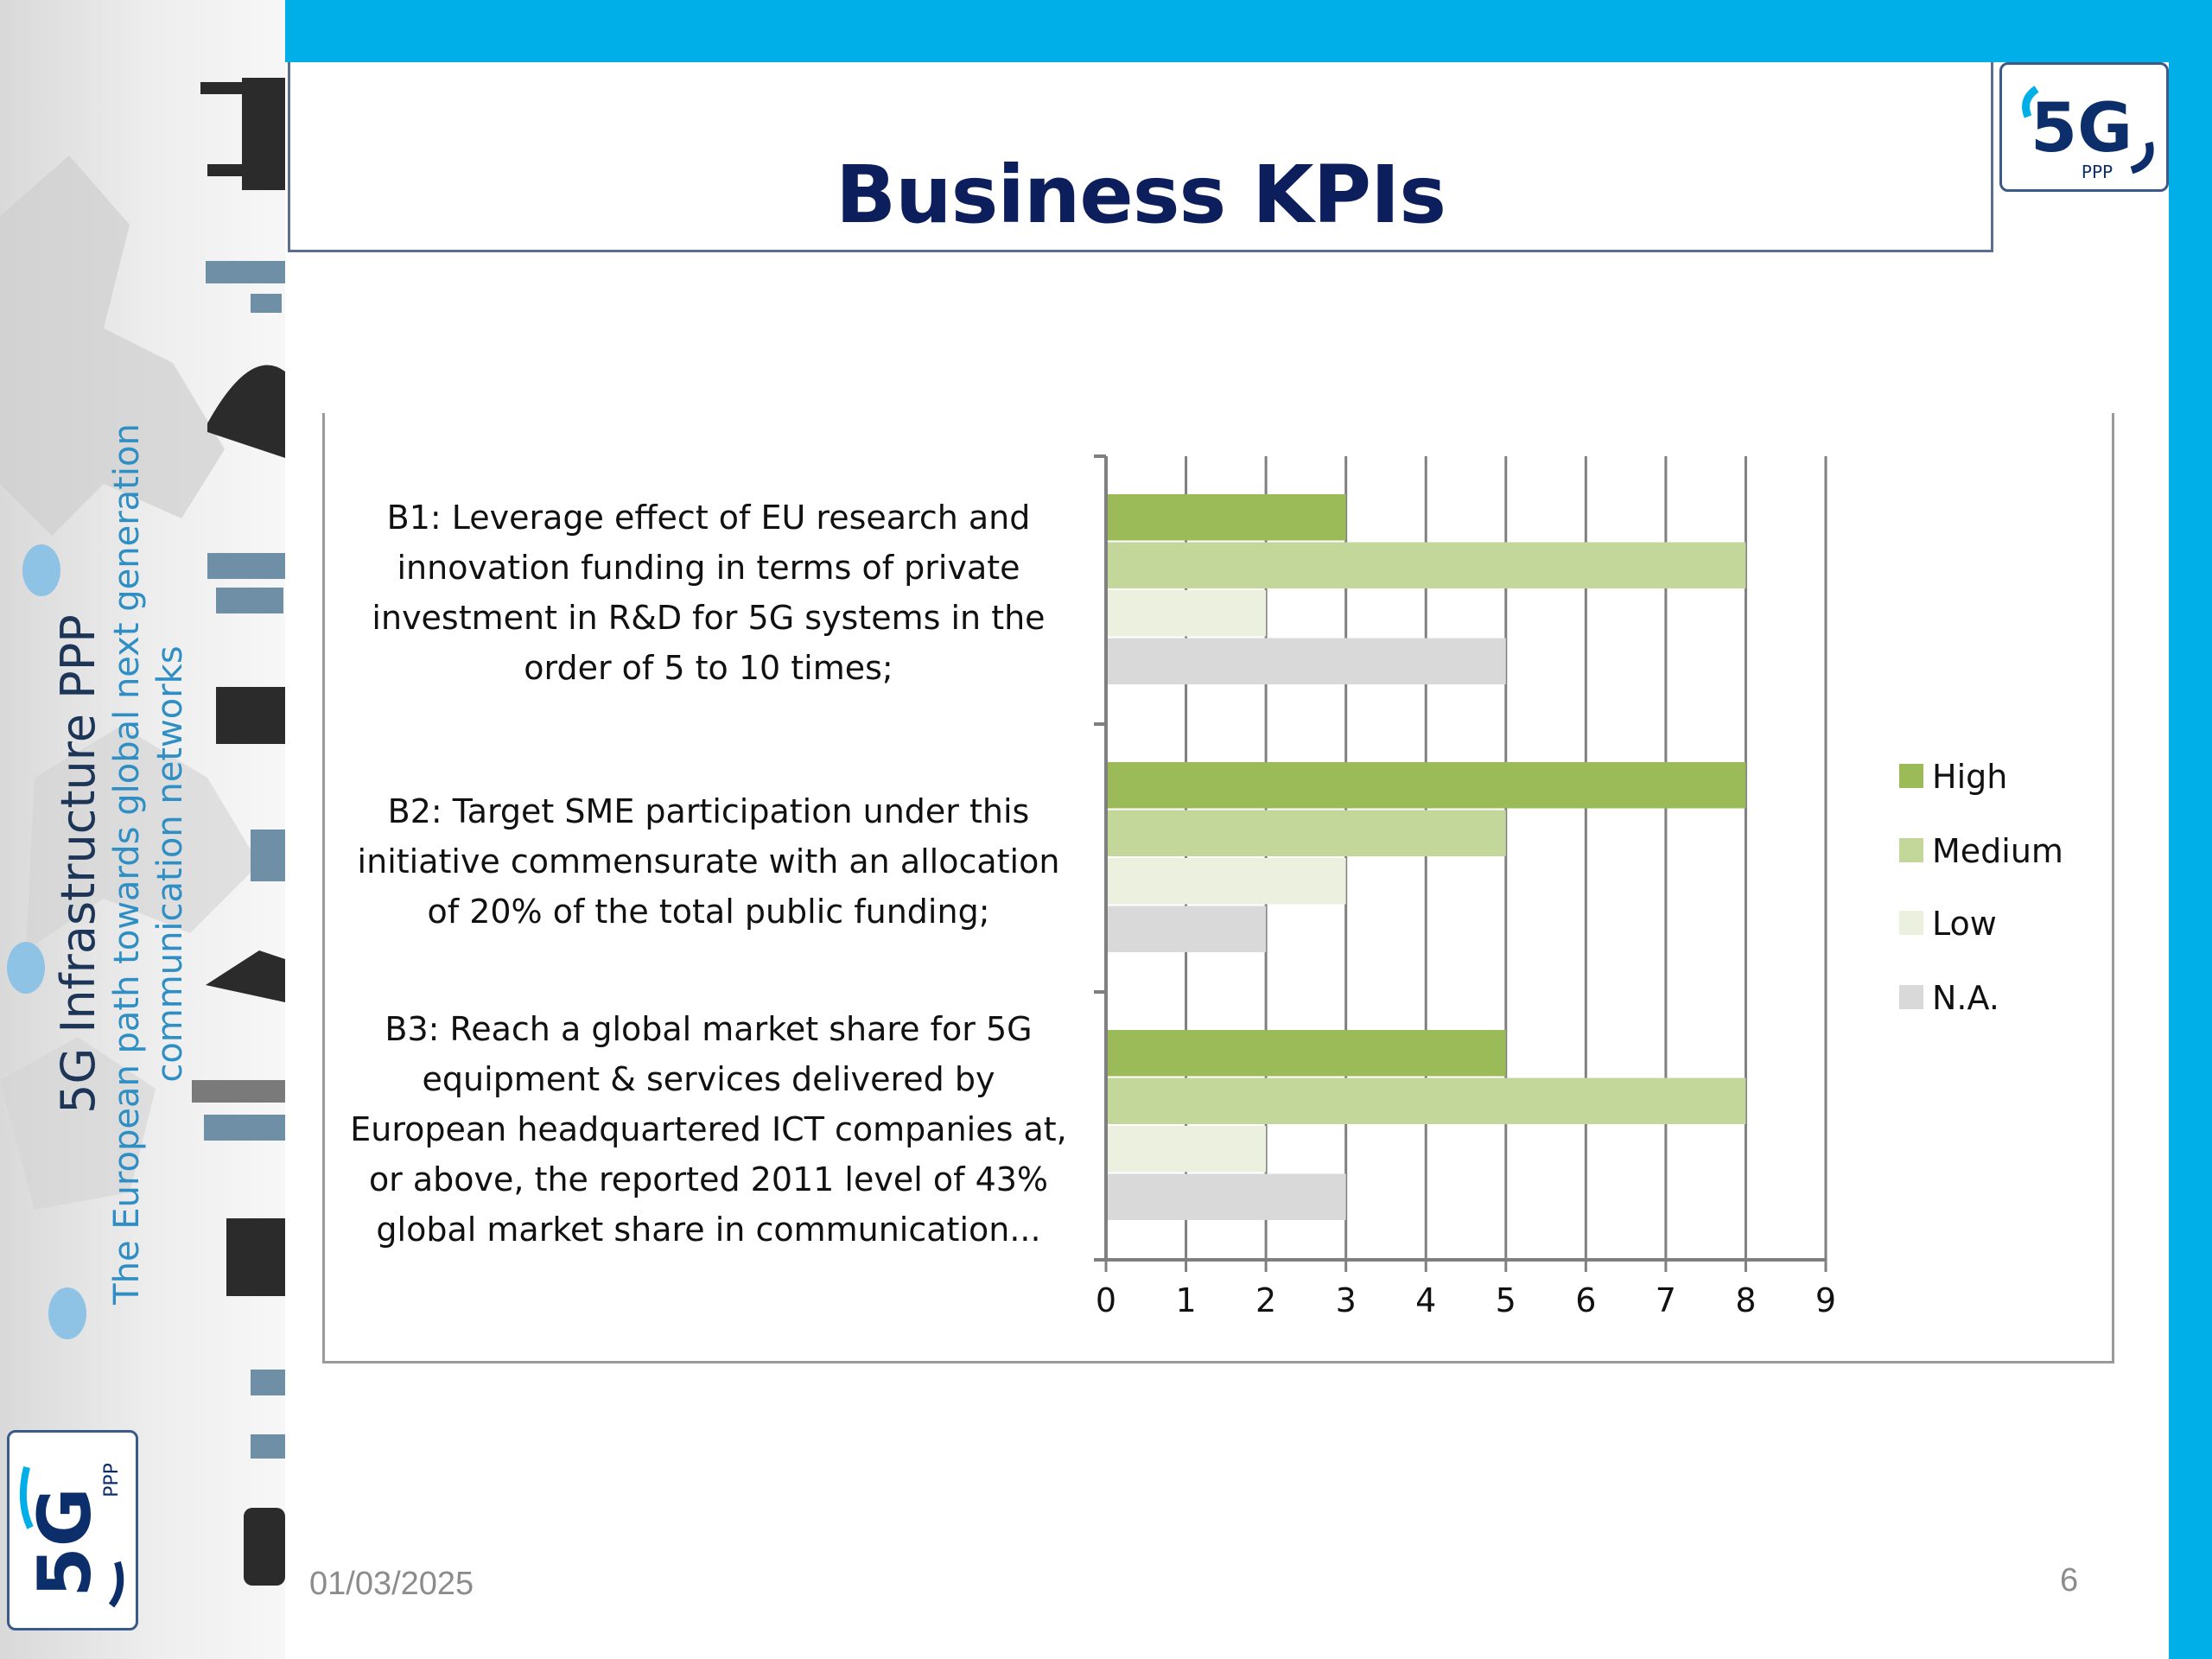 This screenshot has height=1659, width=2212. I want to click on x-tick-label: 7, so click(1666, 1300).